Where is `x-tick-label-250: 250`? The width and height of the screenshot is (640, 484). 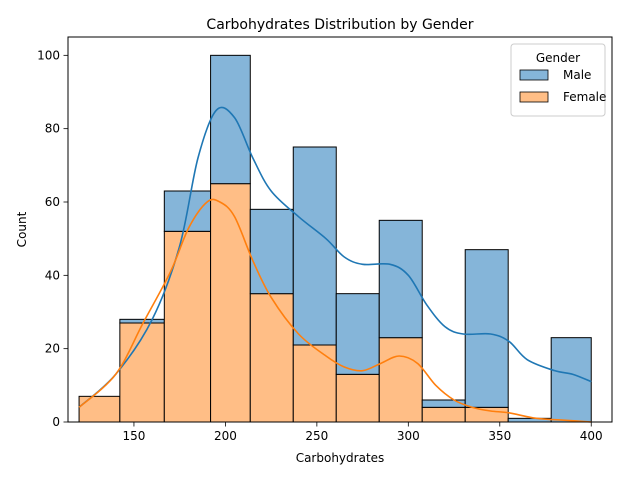 x-tick-label-250: 250 is located at coordinates (316, 436).